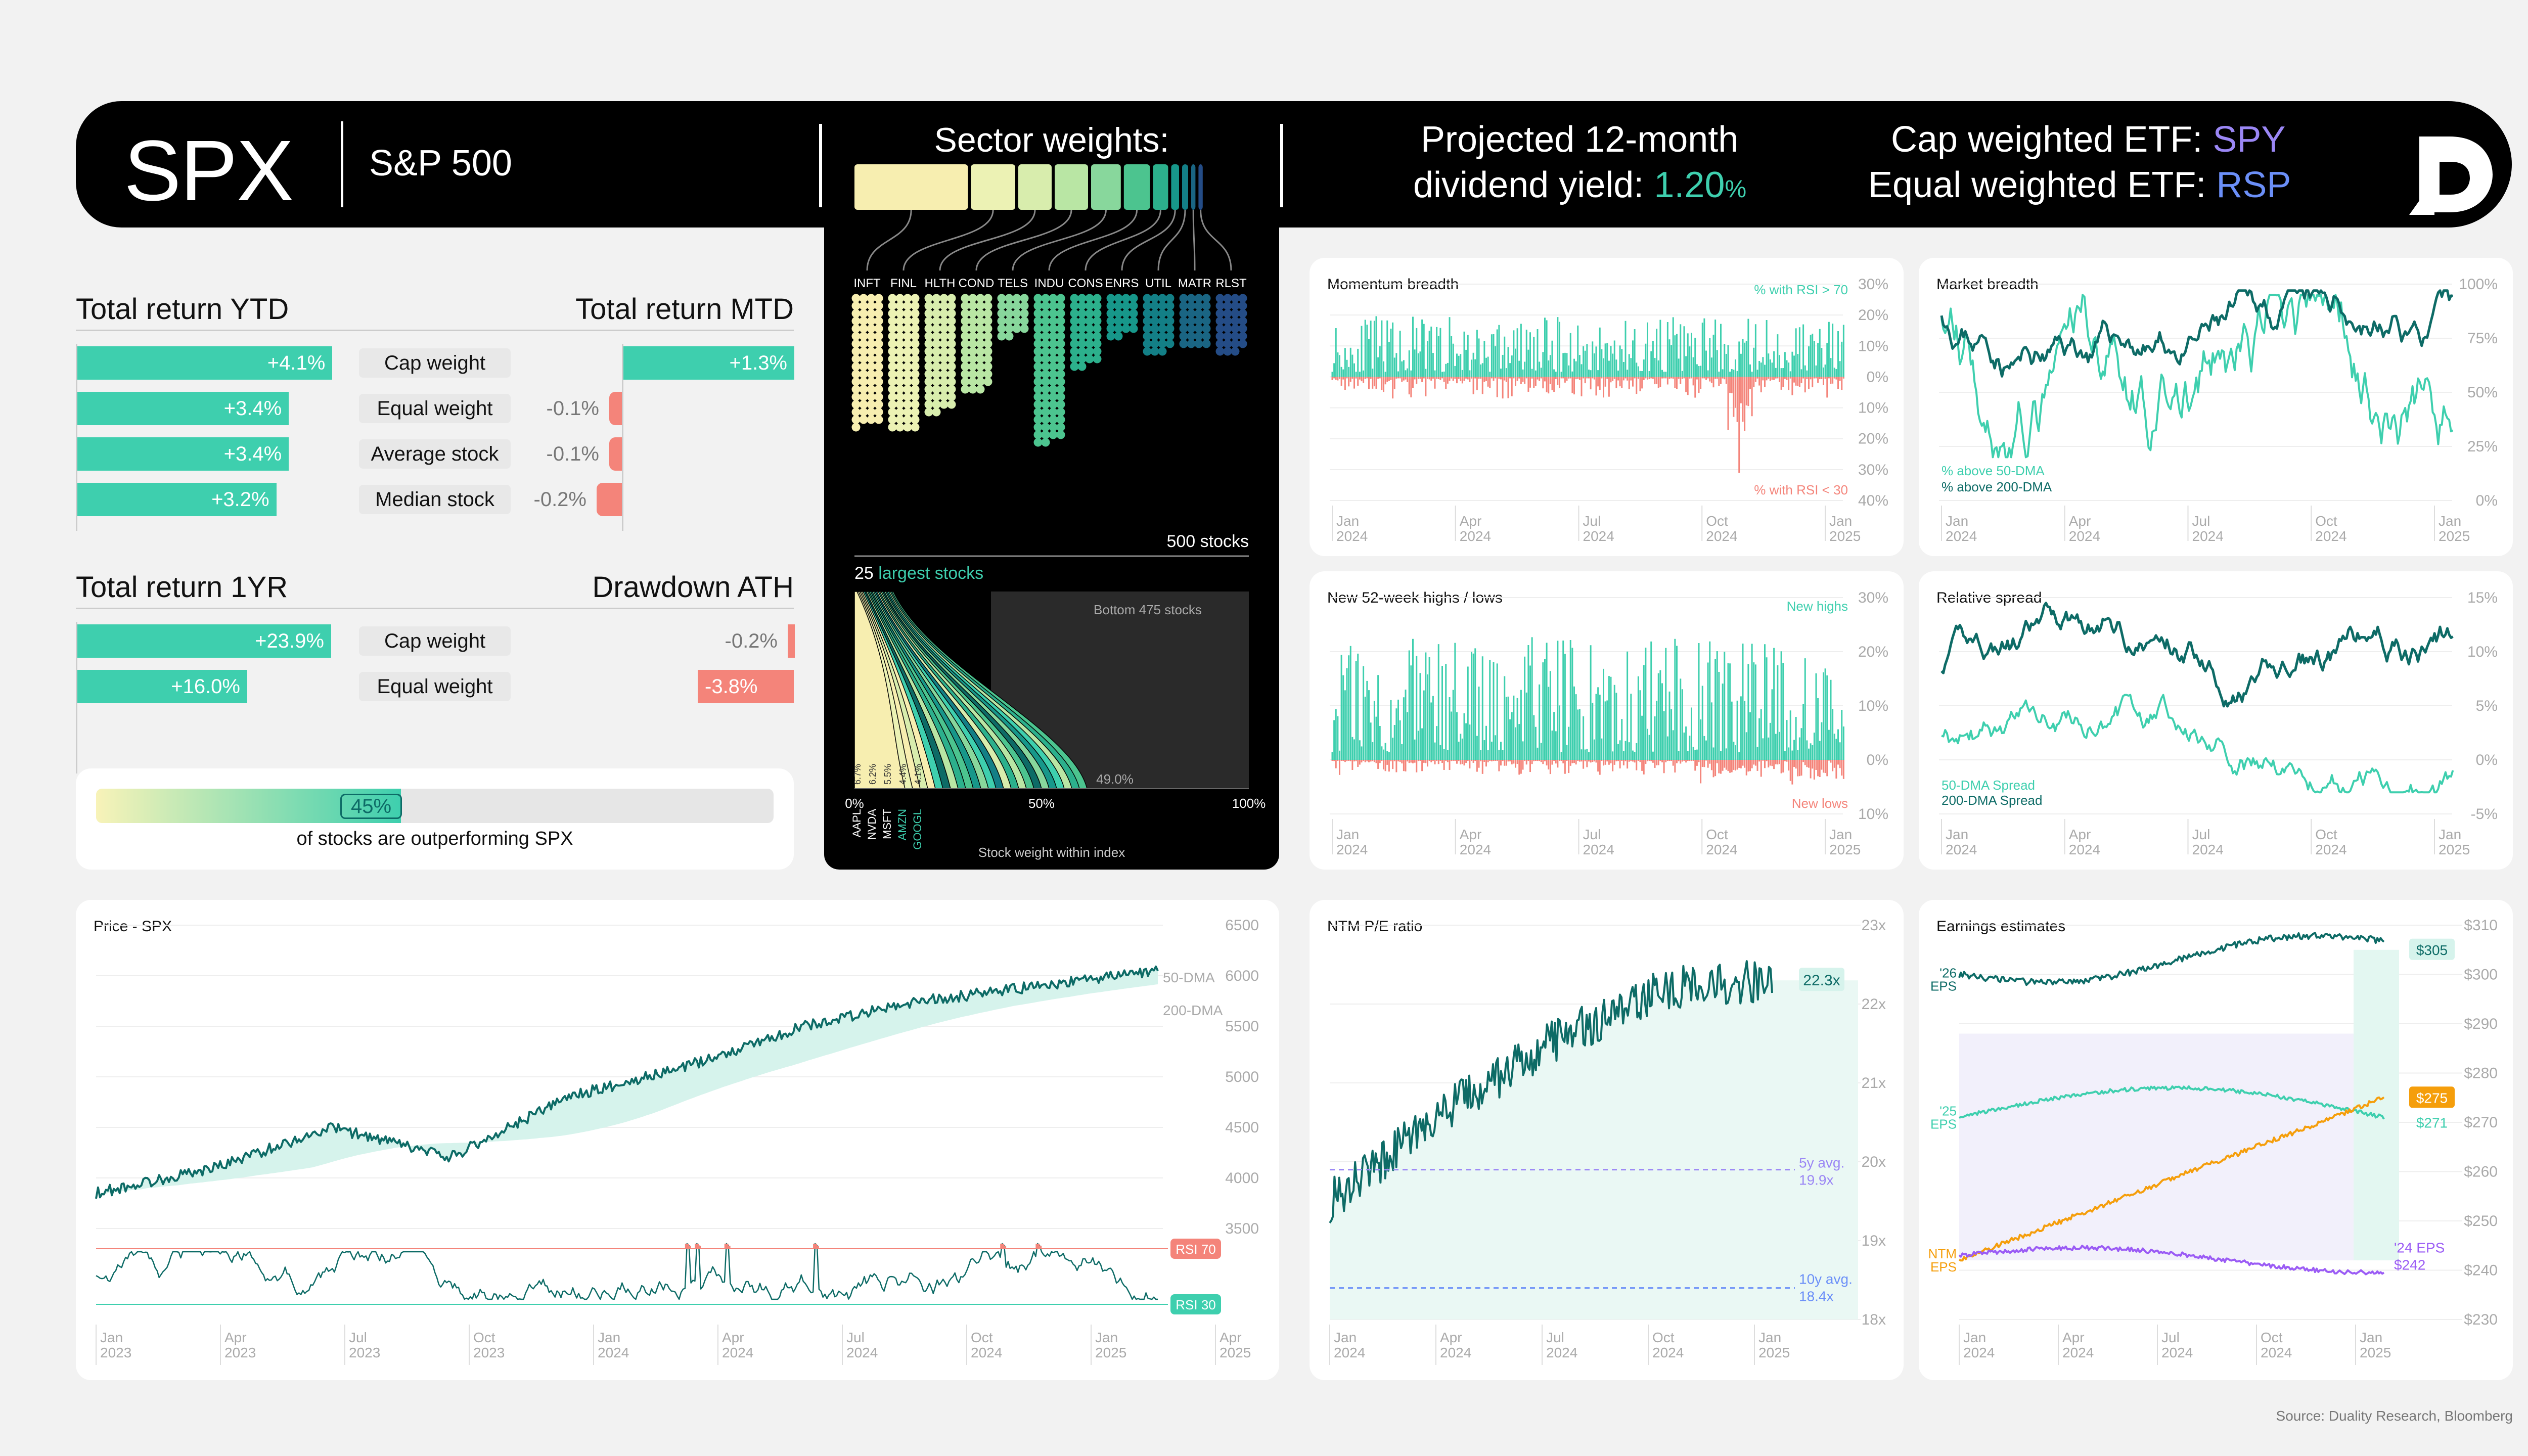 This screenshot has height=1456, width=2528. What do you see at coordinates (2481, 1221) in the screenshot?
I see `y-tick: $250` at bounding box center [2481, 1221].